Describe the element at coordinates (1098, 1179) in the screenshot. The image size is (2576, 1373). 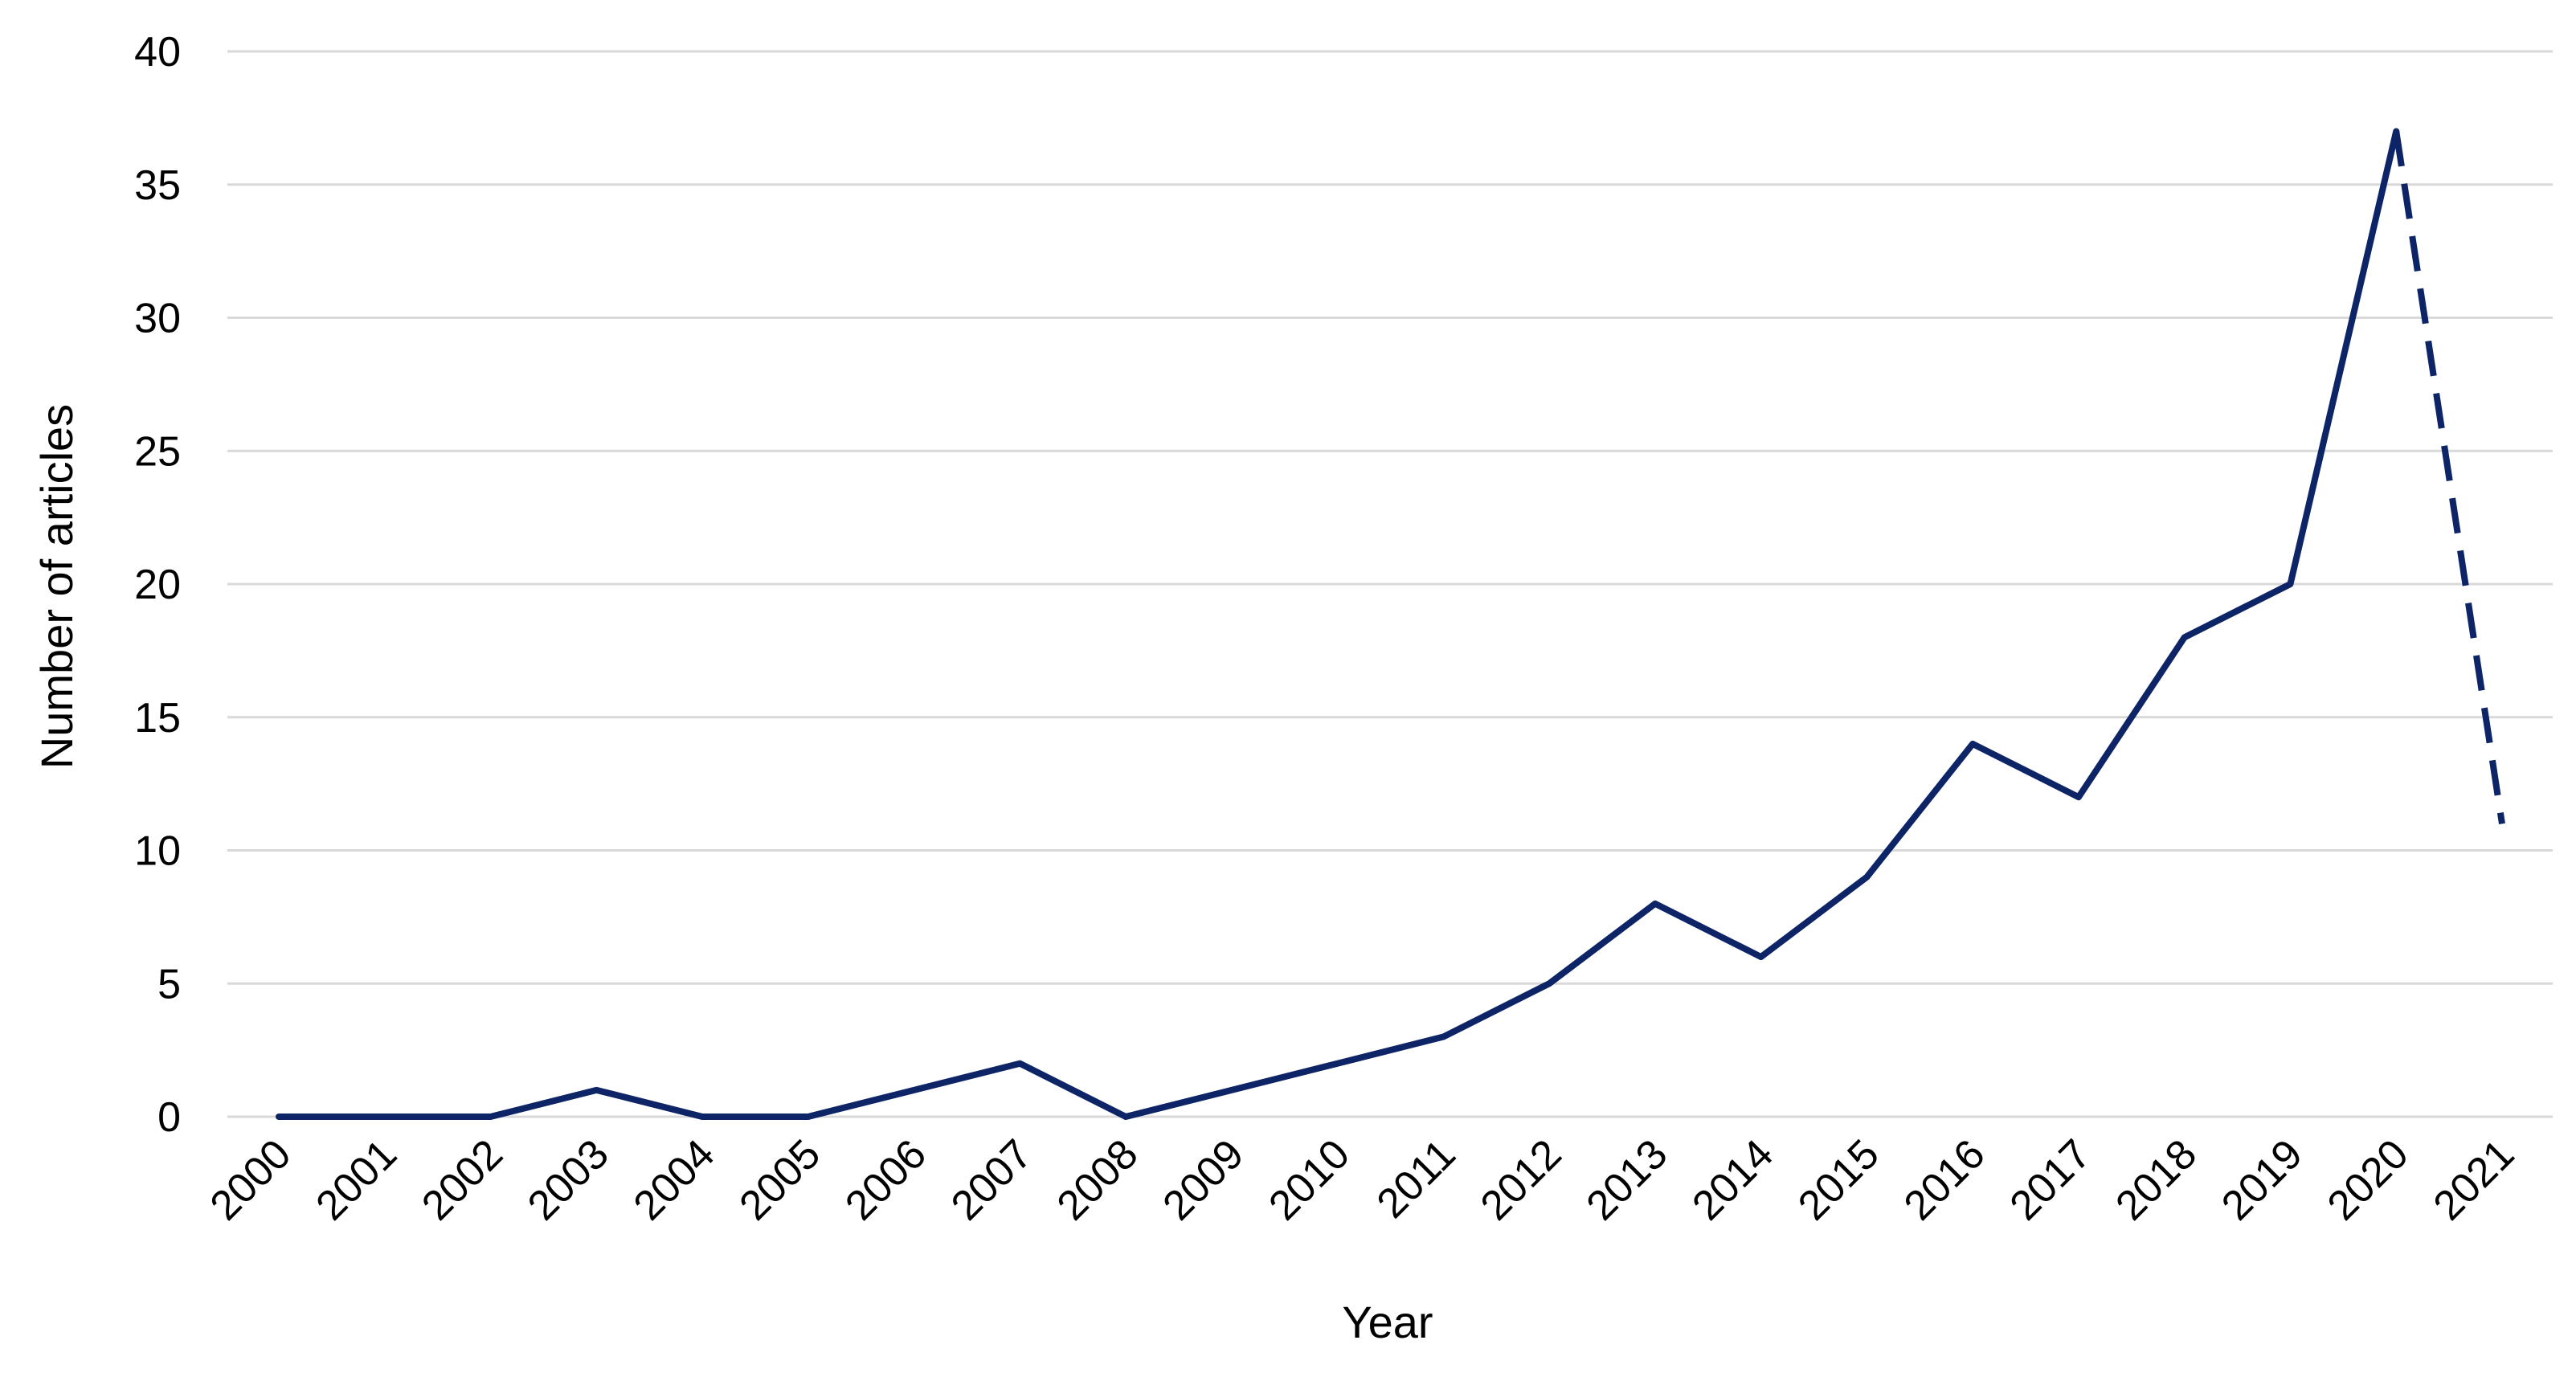
I see `x-tick-label: 2008` at that location.